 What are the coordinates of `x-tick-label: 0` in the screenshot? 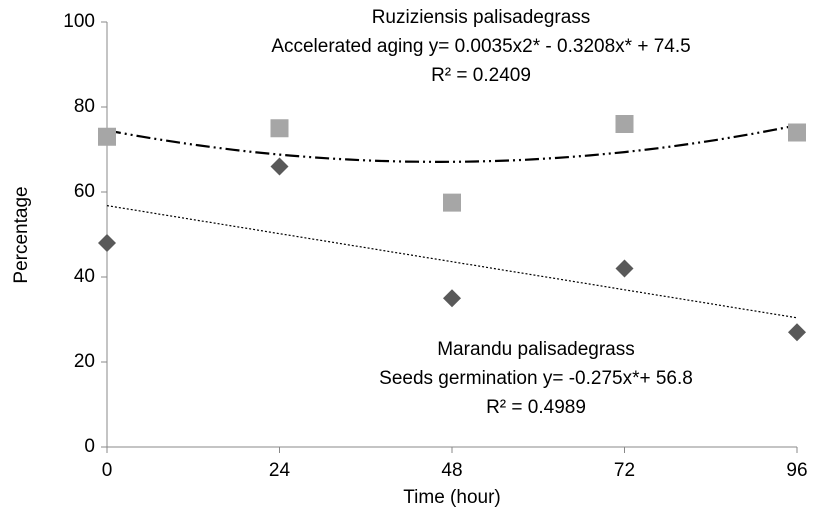 It's located at (107, 470).